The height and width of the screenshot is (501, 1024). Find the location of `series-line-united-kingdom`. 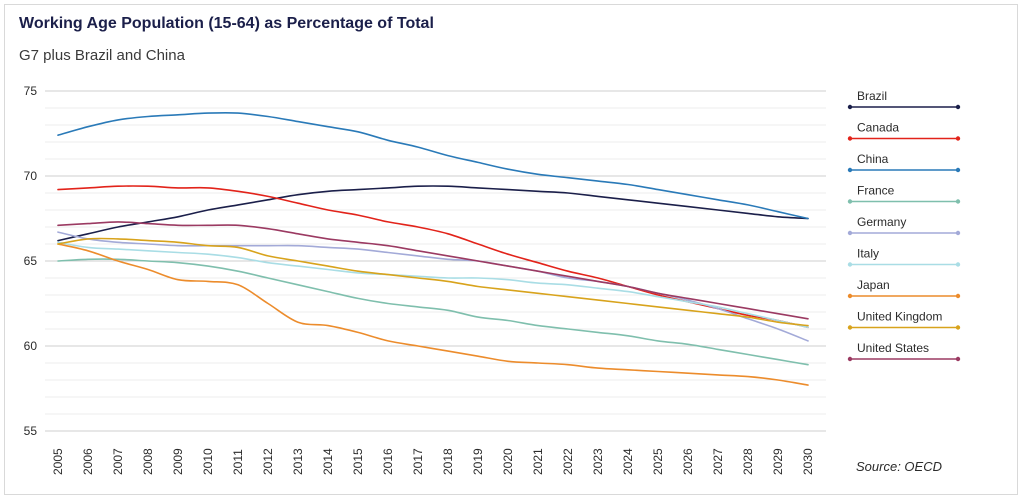

series-line-united-kingdom is located at coordinates (433, 282).